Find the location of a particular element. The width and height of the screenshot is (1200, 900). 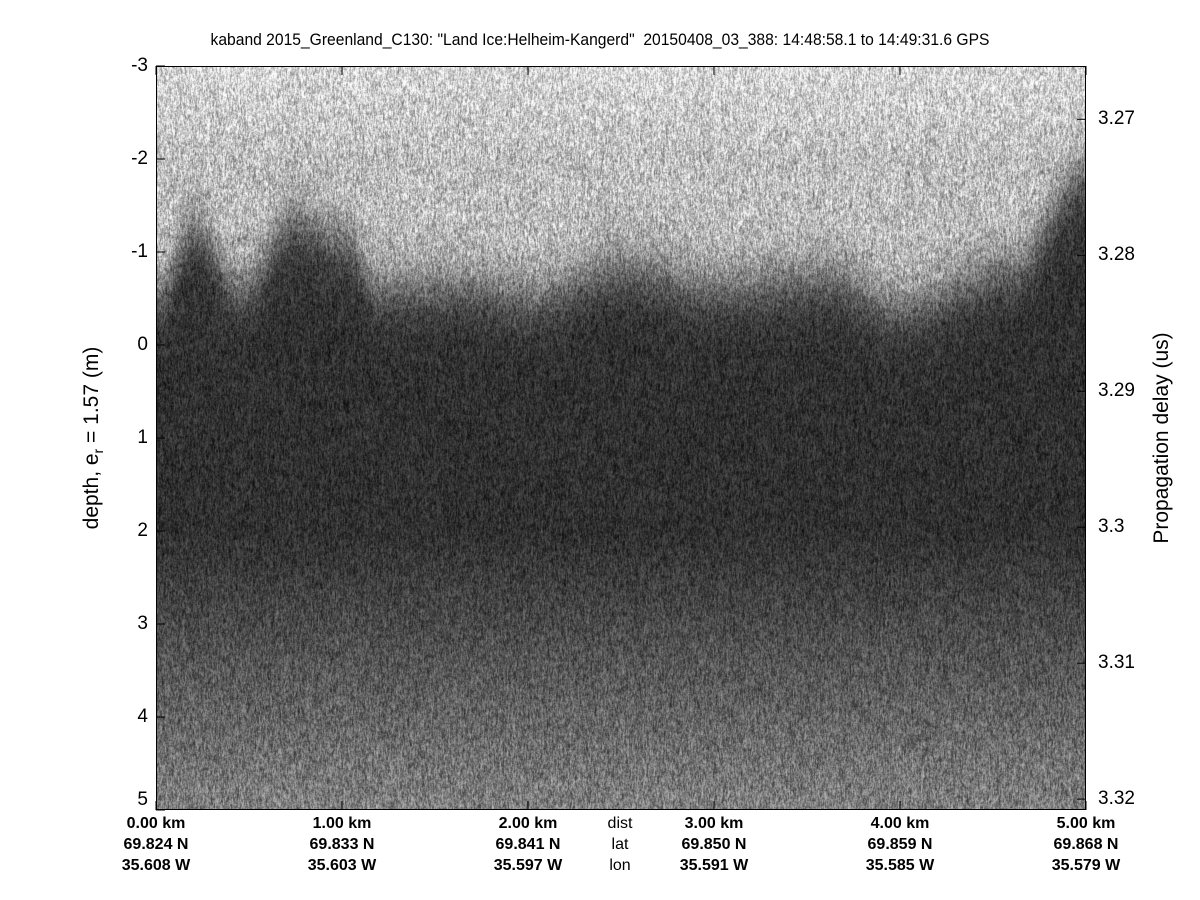

x-row-label-lon: lon is located at coordinates (620, 865).